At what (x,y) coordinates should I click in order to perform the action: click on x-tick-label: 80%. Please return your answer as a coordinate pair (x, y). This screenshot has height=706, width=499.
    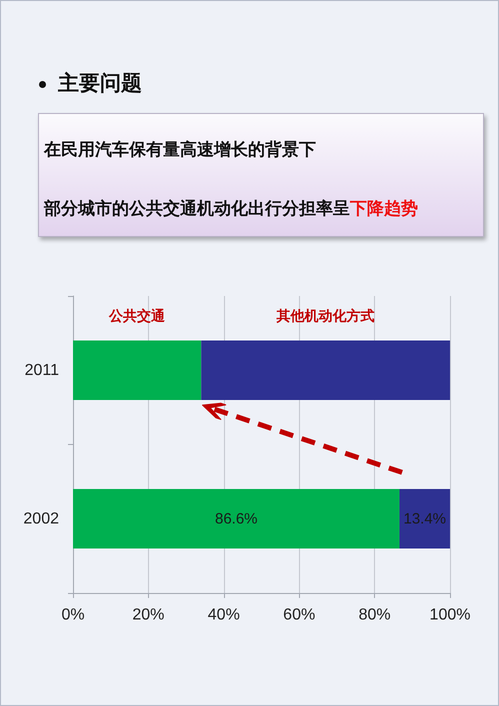
    Looking at the image, I should click on (374, 615).